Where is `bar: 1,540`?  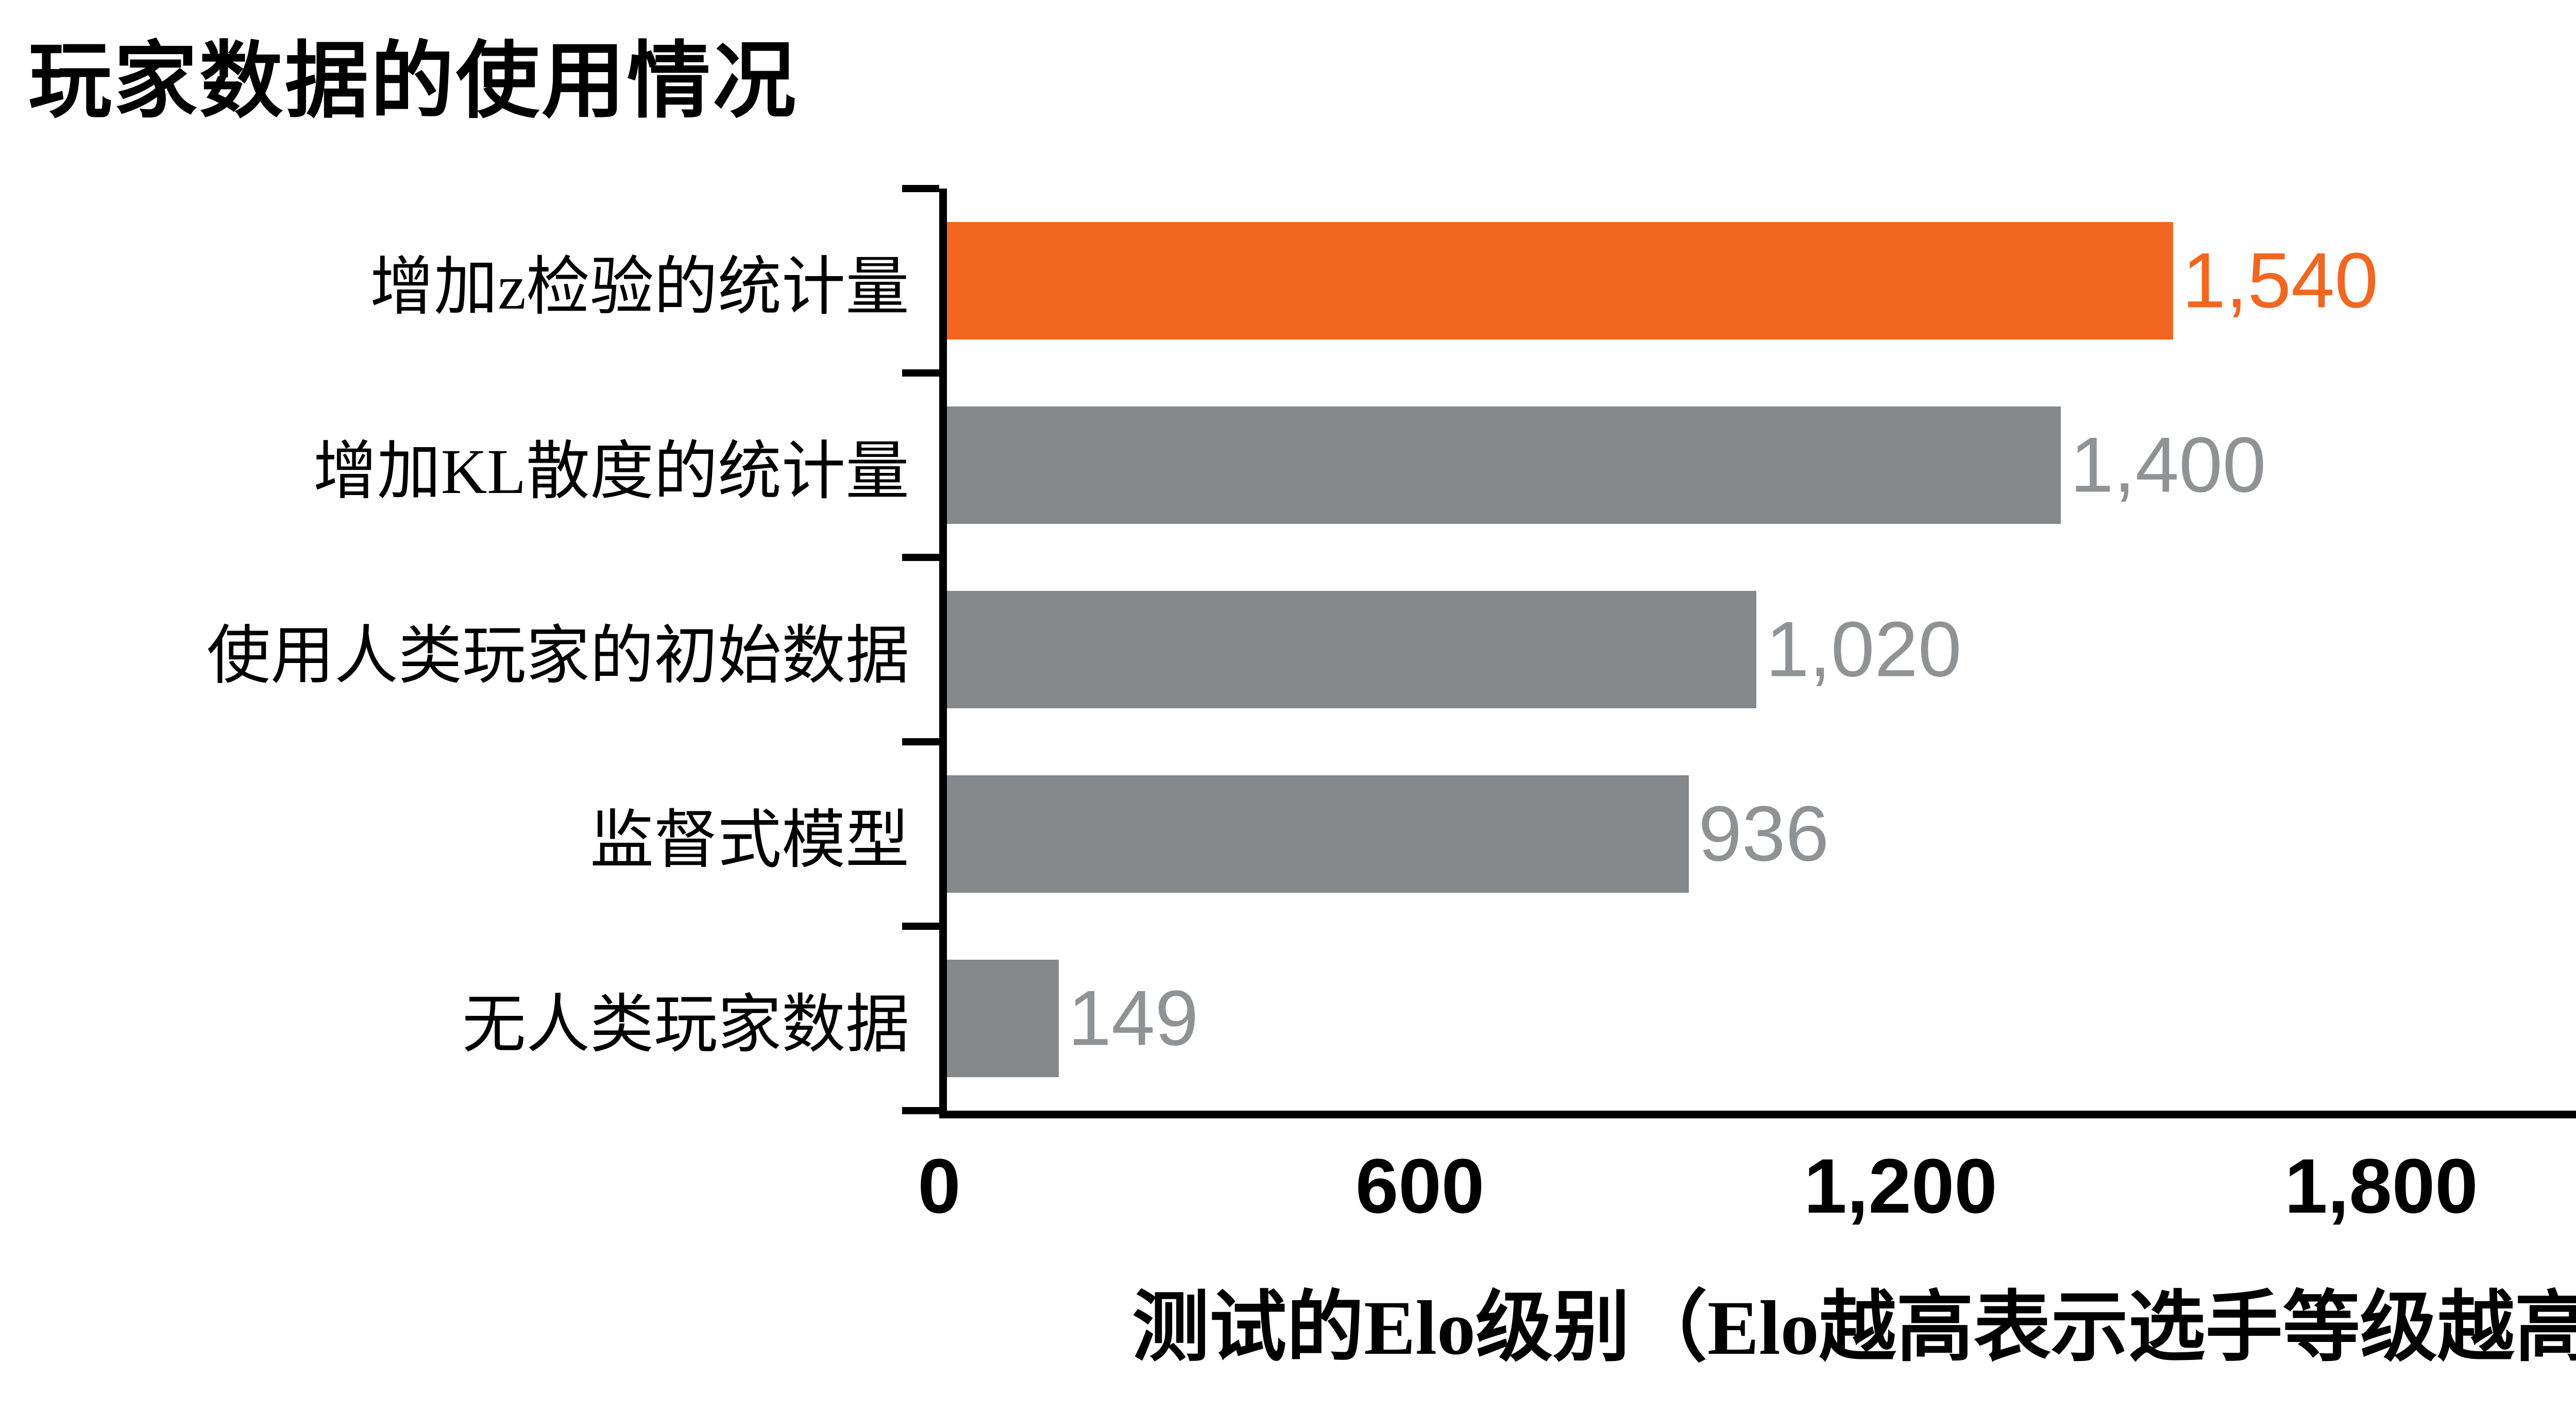 bar: 1,540 is located at coordinates (1659, 280).